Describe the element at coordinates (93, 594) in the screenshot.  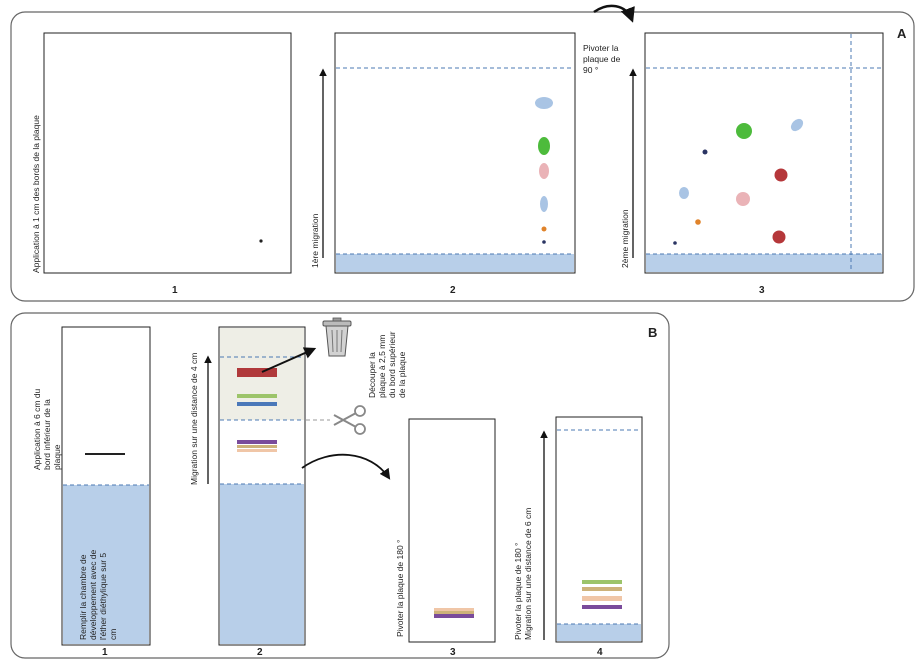
I see `tube-b1-fill-line2: développement avec de` at that location.